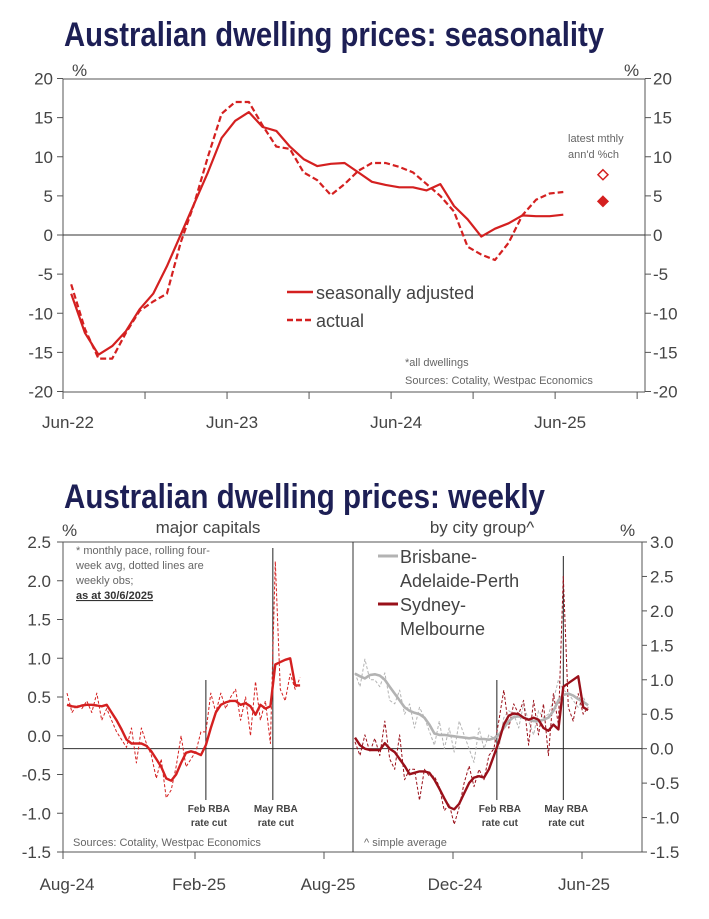 This screenshot has height=919, width=709. Describe the element at coordinates (664, 783) in the screenshot. I see `y-tick-label-right: -0.5` at that location.